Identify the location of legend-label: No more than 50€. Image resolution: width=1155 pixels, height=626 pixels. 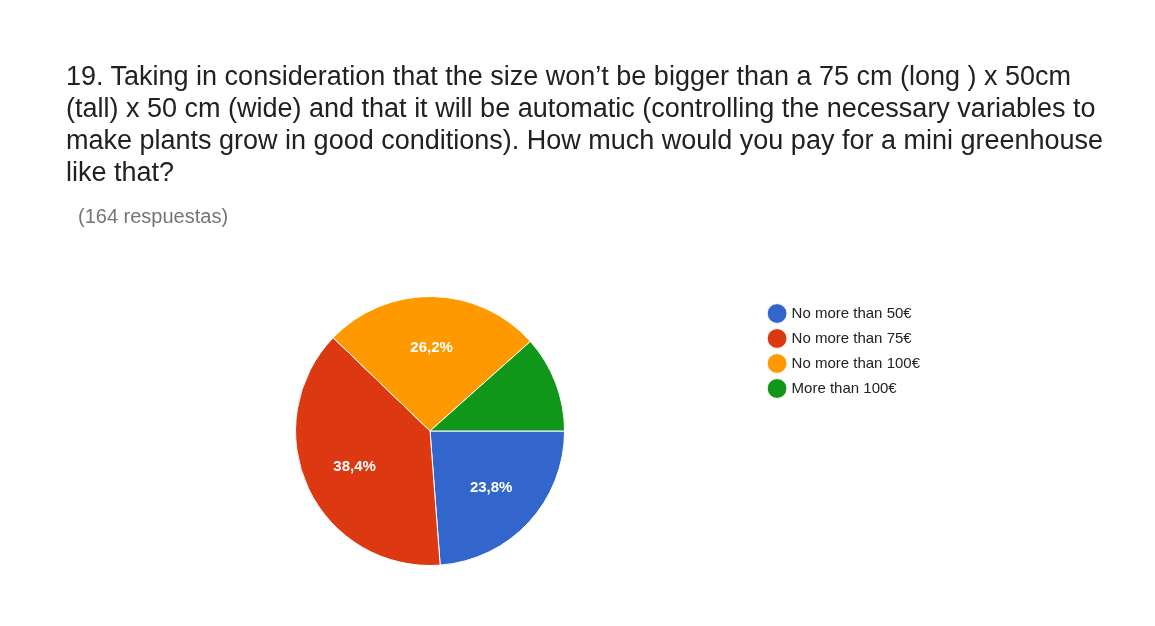
(852, 312).